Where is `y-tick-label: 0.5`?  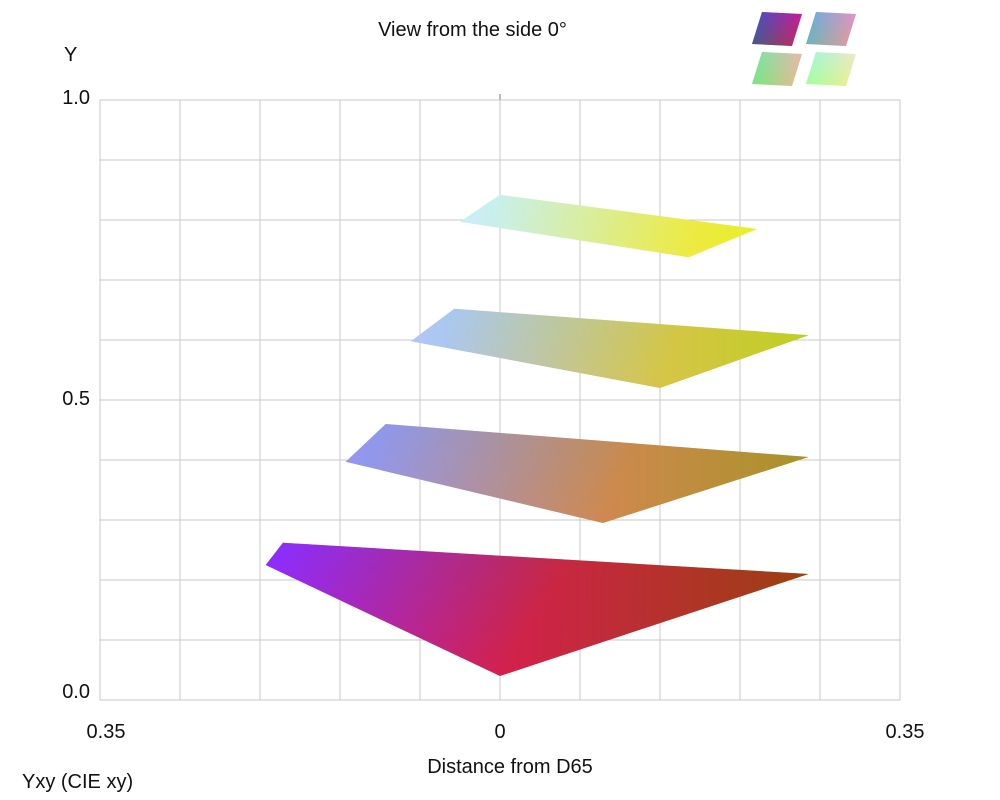 y-tick-label: 0.5 is located at coordinates (76, 399).